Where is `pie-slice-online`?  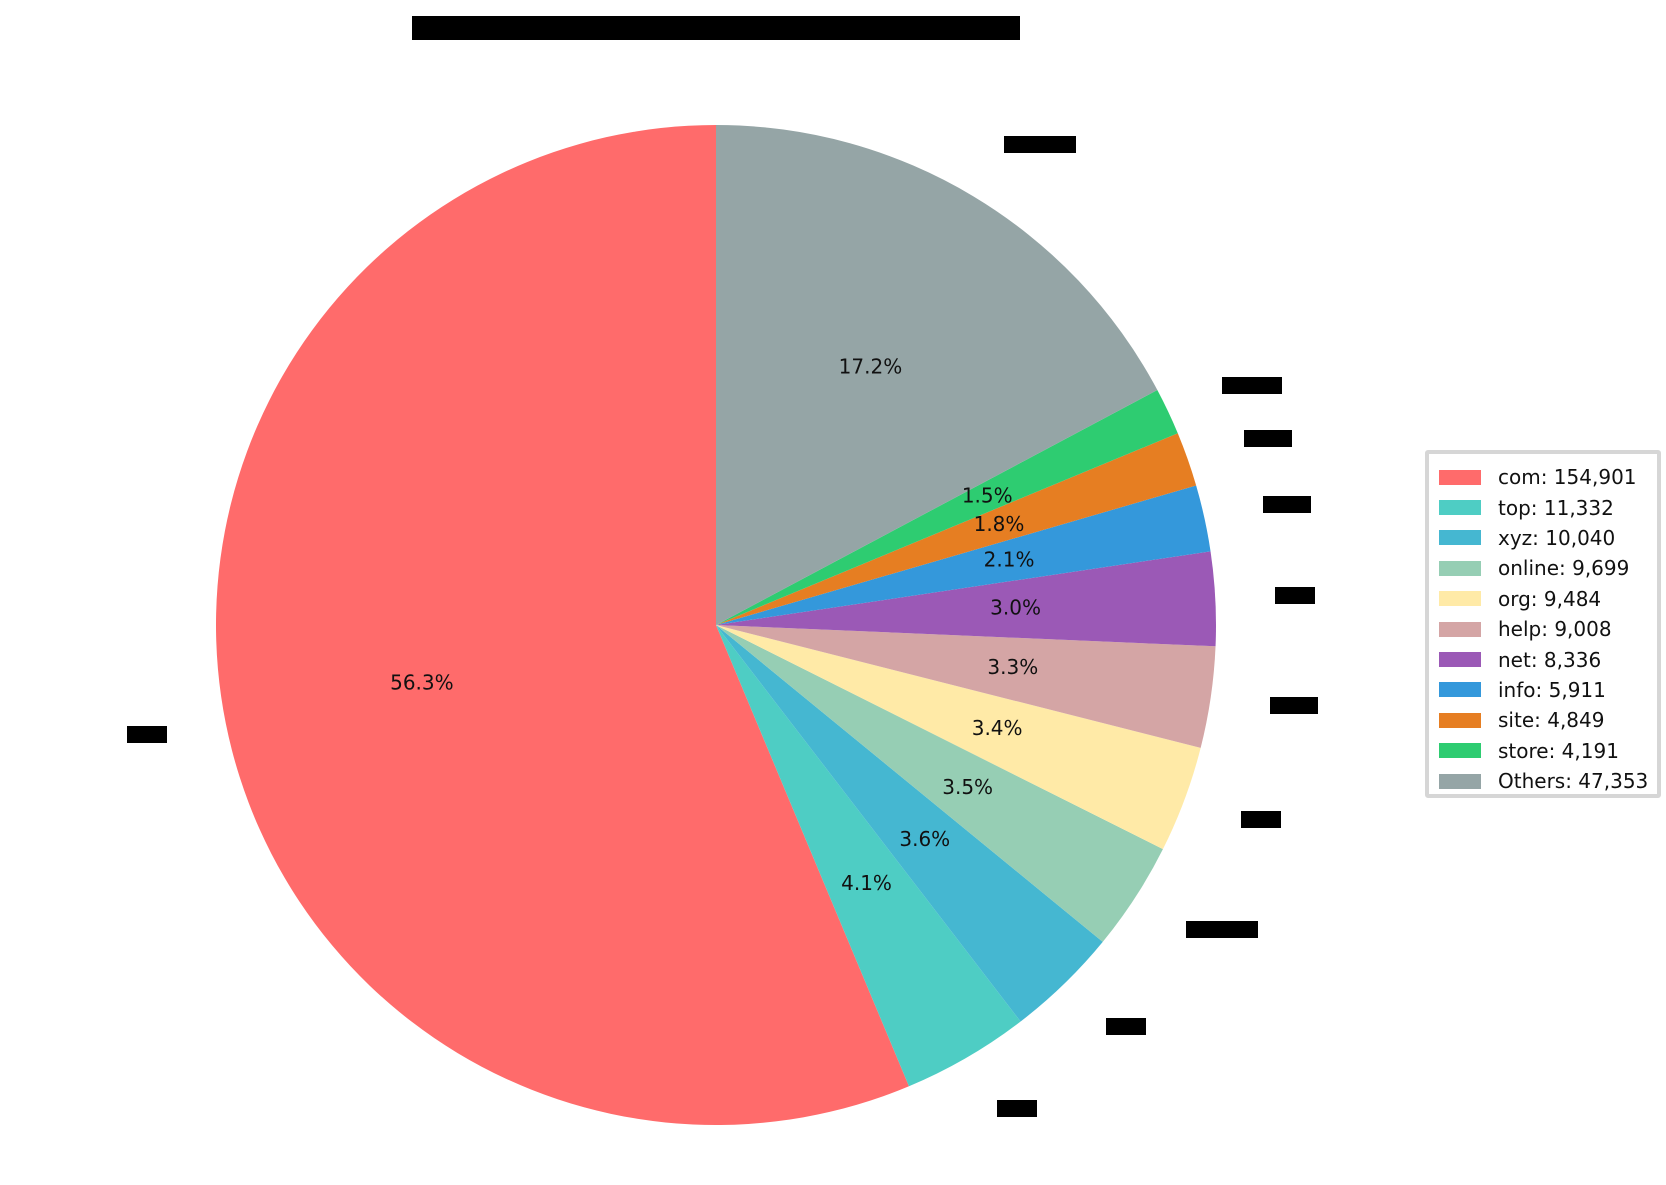
pie-slice-online is located at coordinates (939, 783).